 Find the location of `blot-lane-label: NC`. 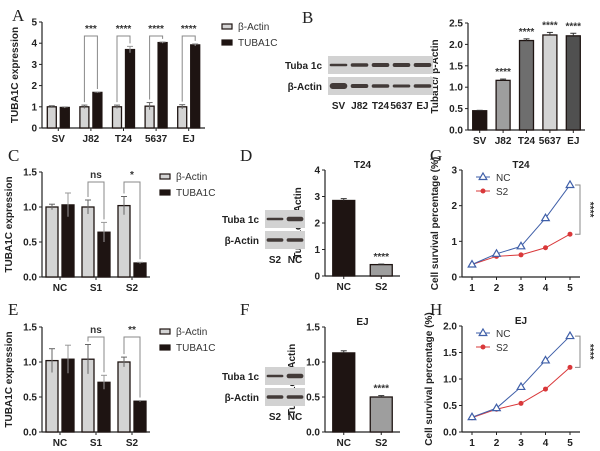

blot-lane-label: NC is located at coordinates (295, 417).